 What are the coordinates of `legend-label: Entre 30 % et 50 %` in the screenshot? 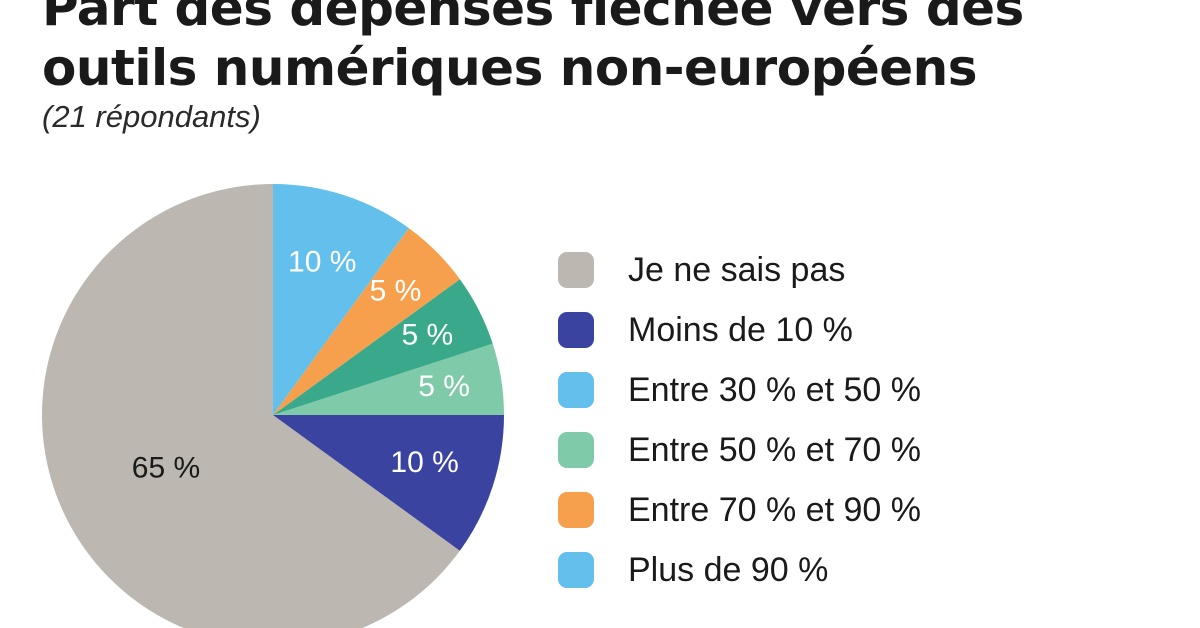 It's located at (774, 389).